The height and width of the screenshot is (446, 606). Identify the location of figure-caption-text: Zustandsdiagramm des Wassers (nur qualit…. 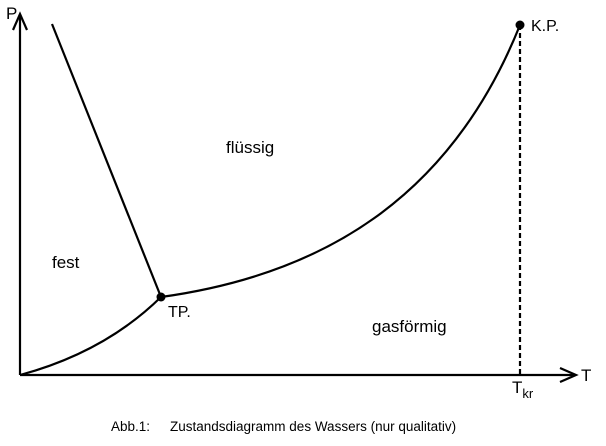
(313, 426).